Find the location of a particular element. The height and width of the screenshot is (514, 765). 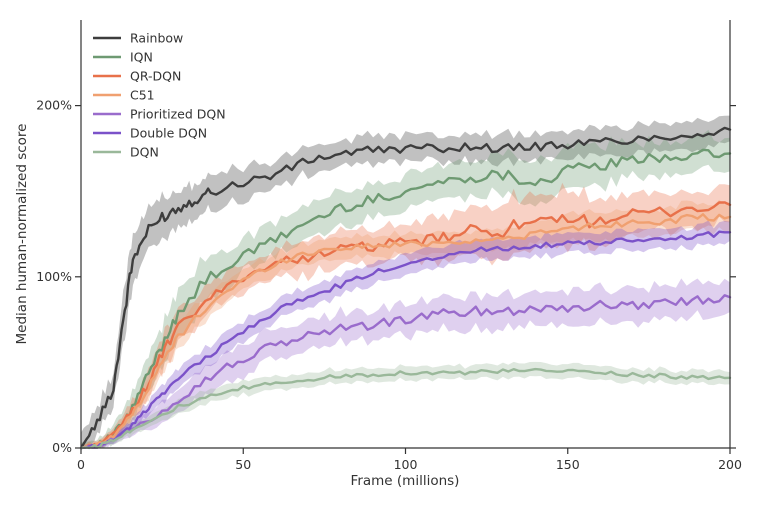

legend-item-prioritized-dqn: Prioritized DQN is located at coordinates (159, 114).